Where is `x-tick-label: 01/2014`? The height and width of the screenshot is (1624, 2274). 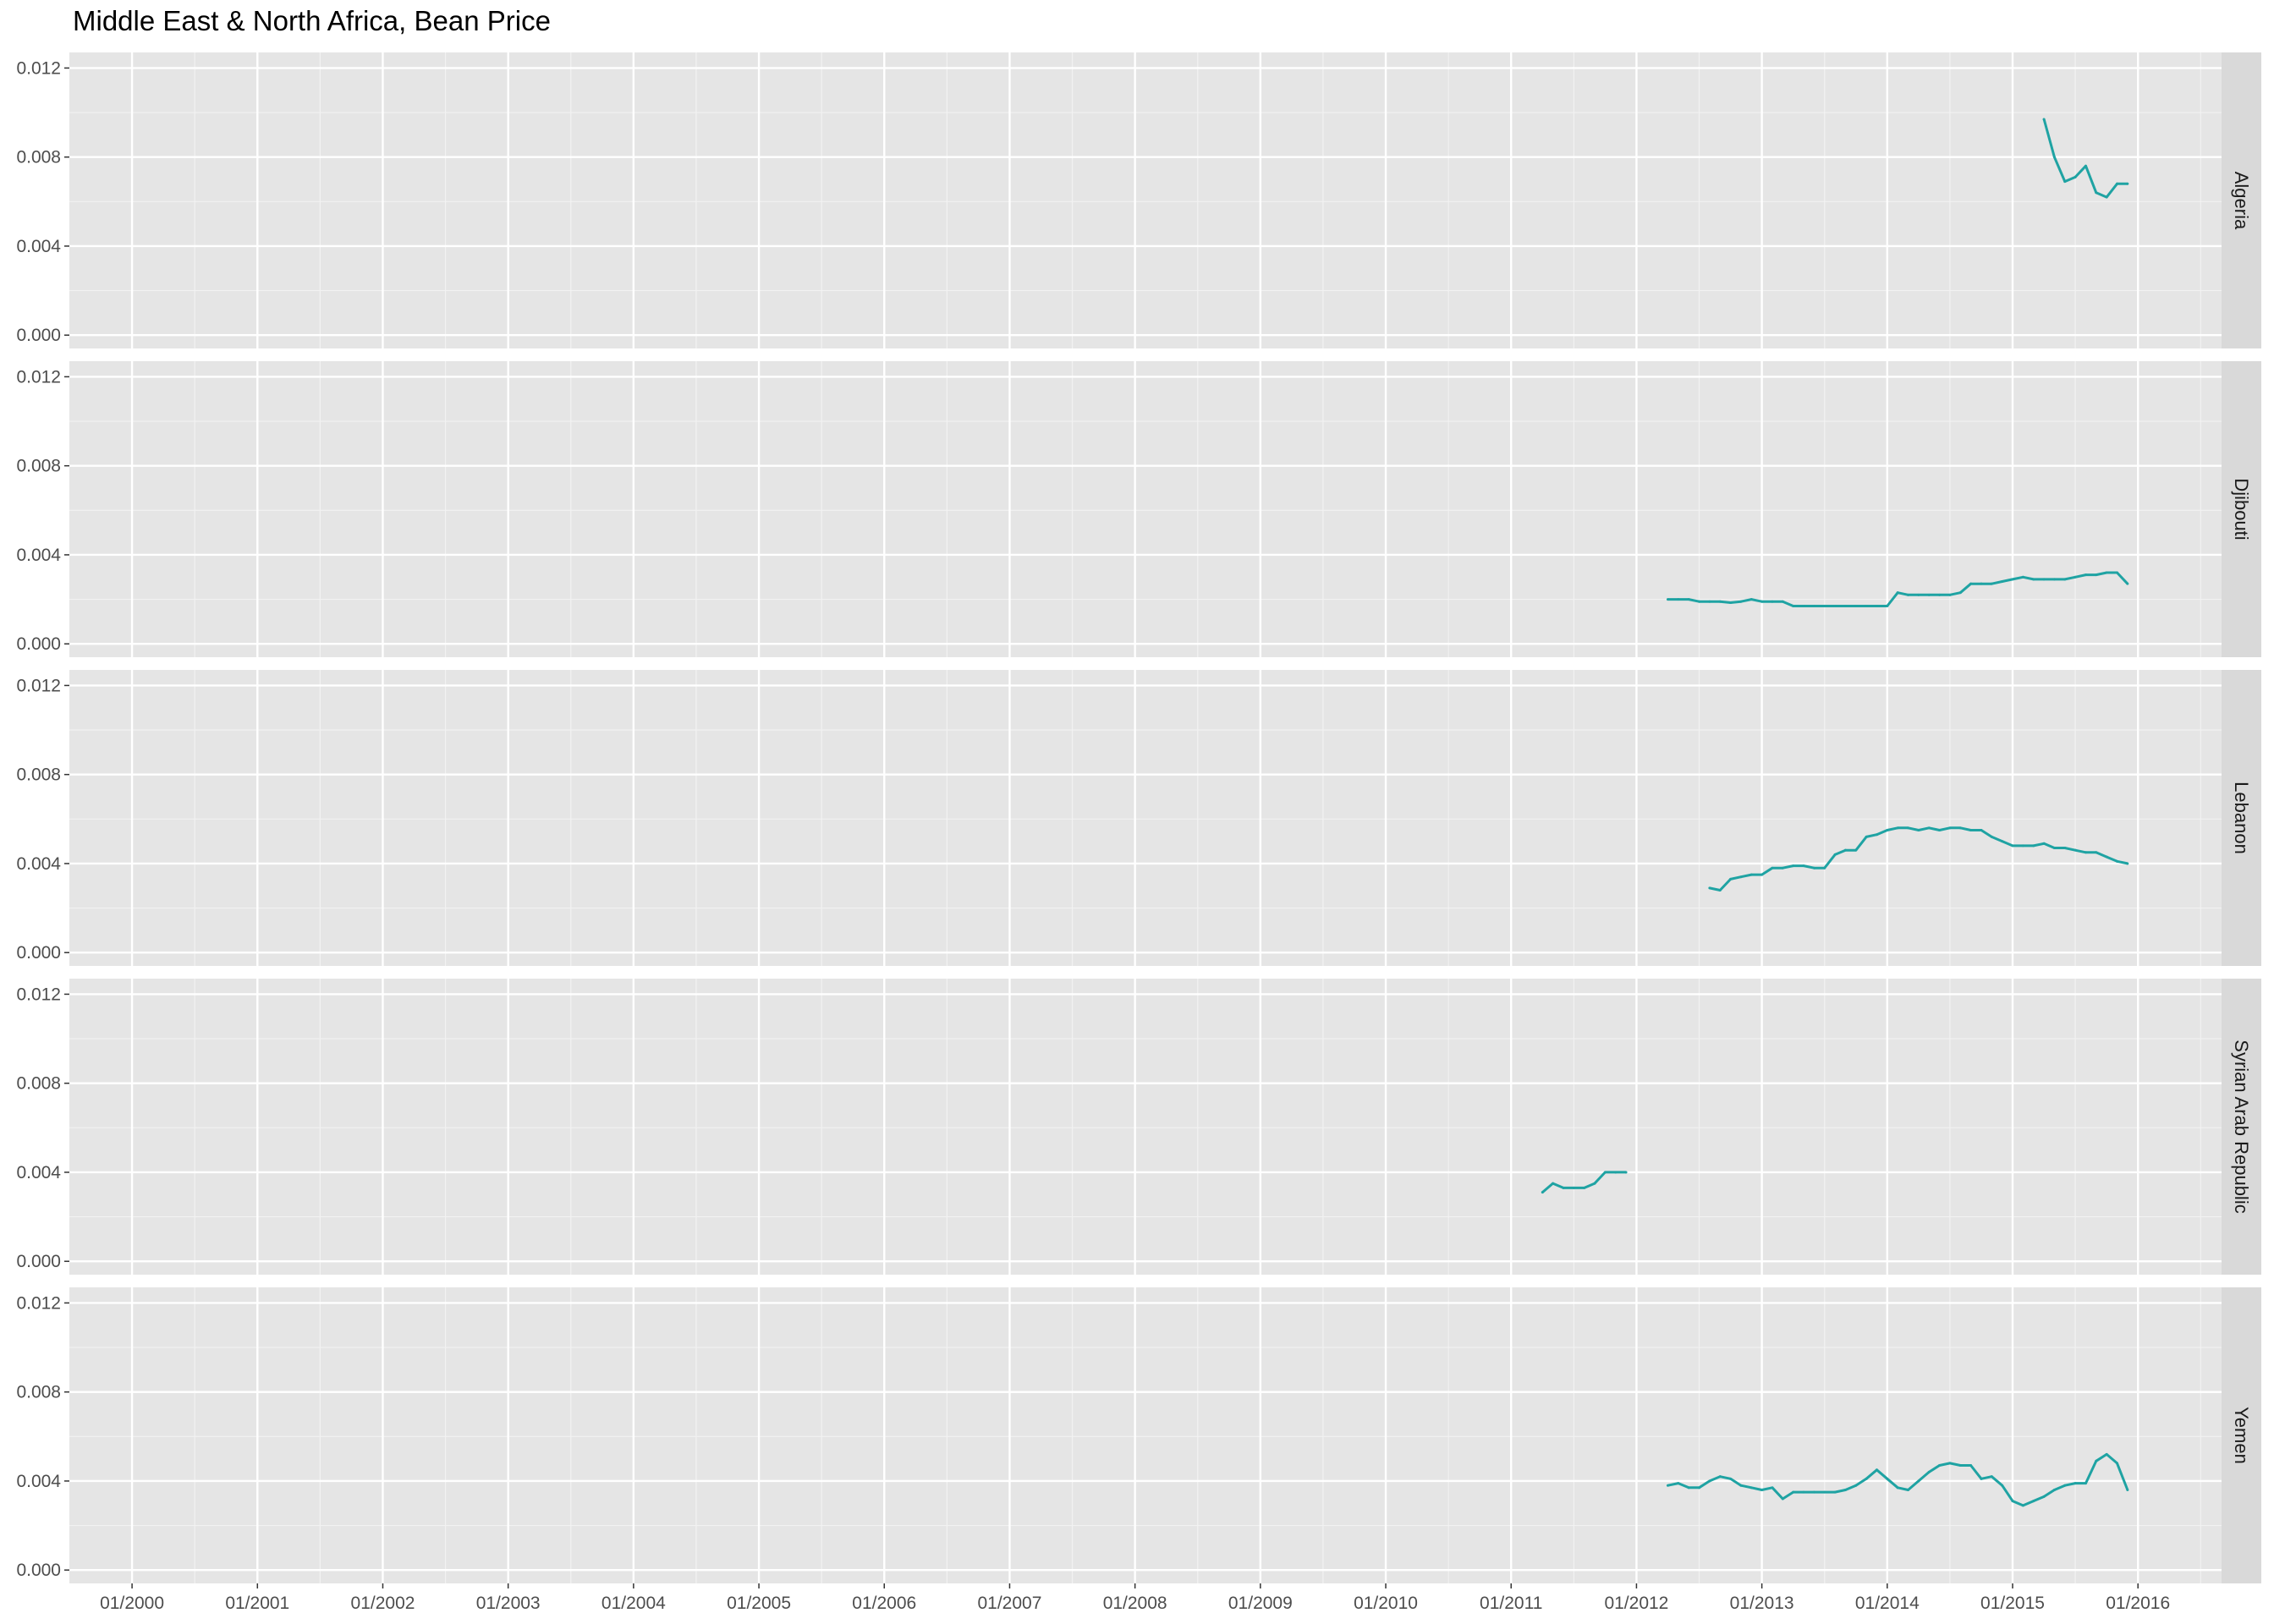
x-tick-label: 01/2014 is located at coordinates (1887, 1603).